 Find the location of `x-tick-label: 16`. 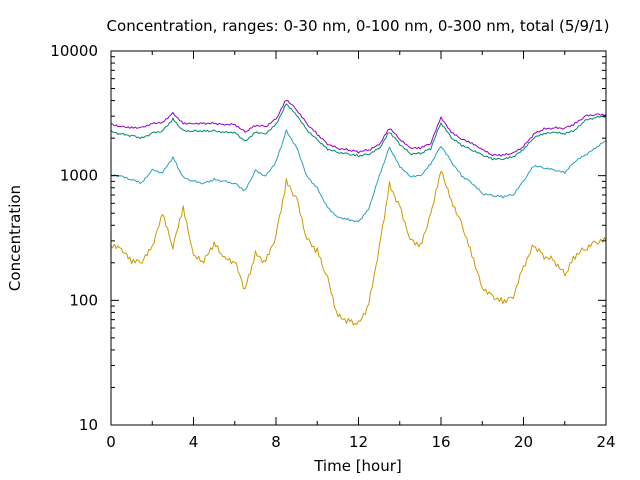

x-tick-label: 16 is located at coordinates (440, 442).